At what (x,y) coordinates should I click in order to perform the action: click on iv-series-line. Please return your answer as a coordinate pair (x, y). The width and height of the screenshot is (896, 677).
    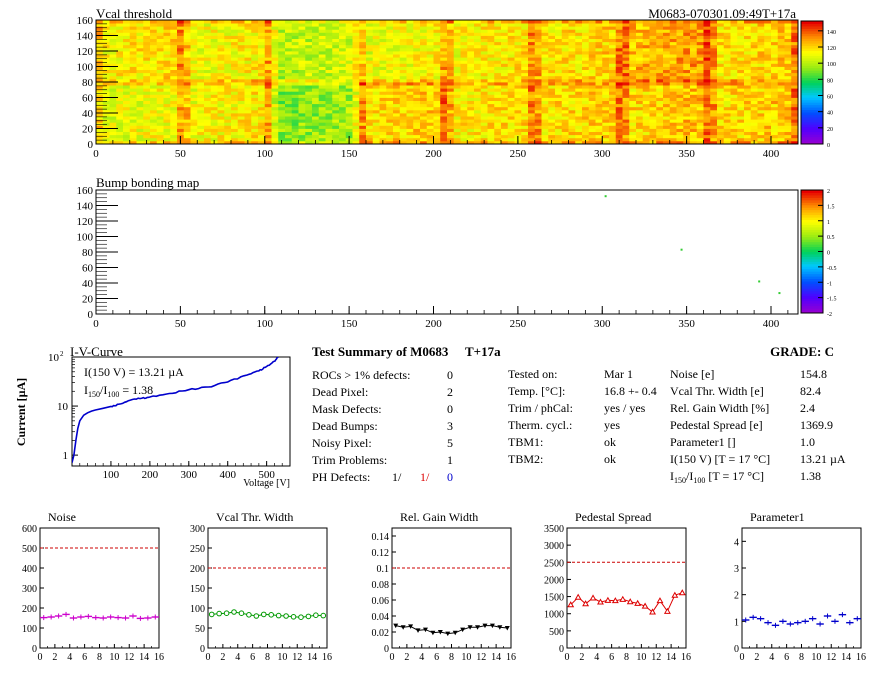
    Looking at the image, I should click on (175, 410).